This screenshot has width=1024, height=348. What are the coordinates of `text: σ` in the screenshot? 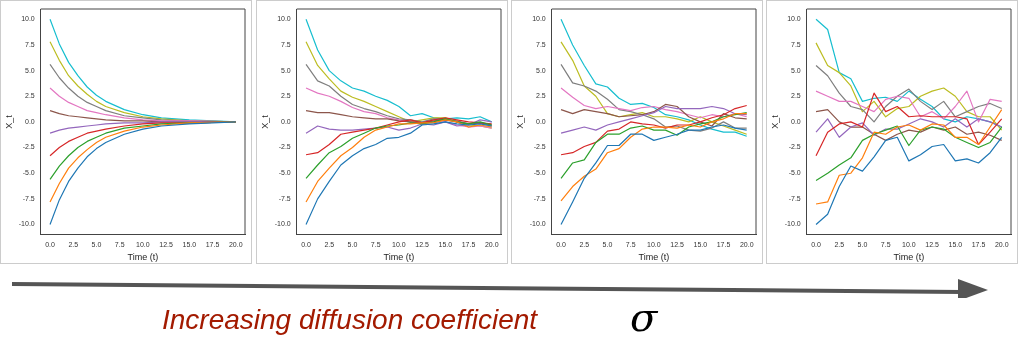 It's located at (644, 317).